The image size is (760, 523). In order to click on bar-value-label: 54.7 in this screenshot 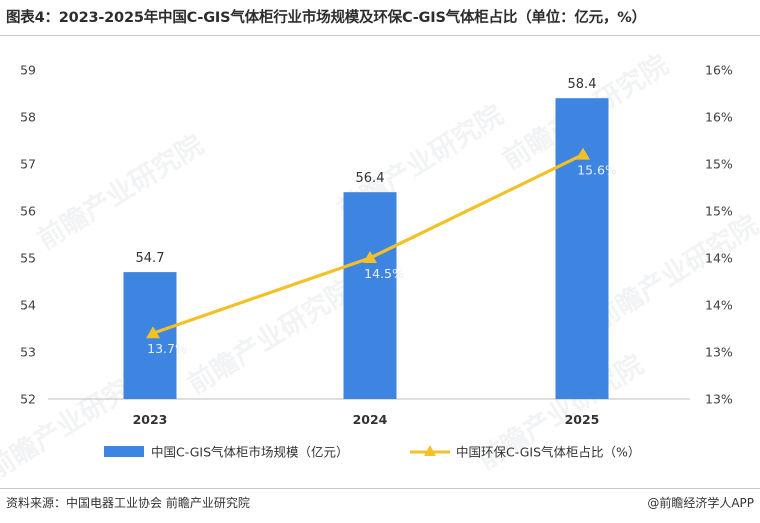, I will do `click(150, 258)`.